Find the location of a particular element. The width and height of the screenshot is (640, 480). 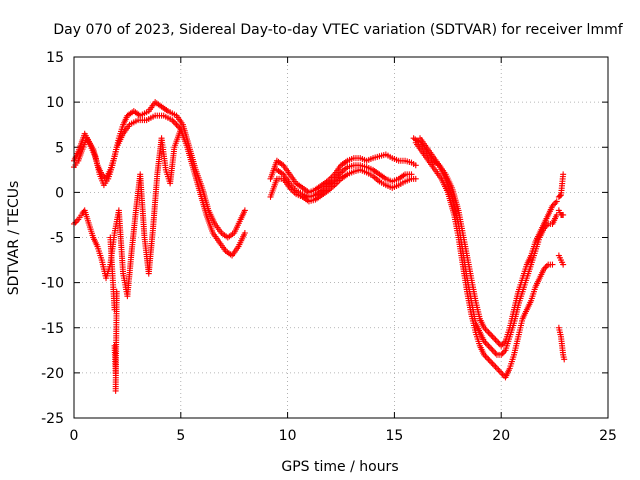

y-tick-label: 0 is located at coordinates (59, 193).